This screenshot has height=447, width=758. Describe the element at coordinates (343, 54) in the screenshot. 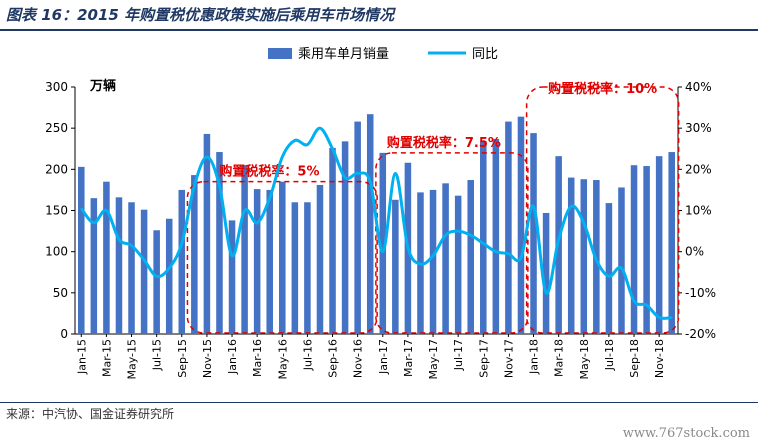

I see `legend-bar-label: 乘用车单月销量` at that location.